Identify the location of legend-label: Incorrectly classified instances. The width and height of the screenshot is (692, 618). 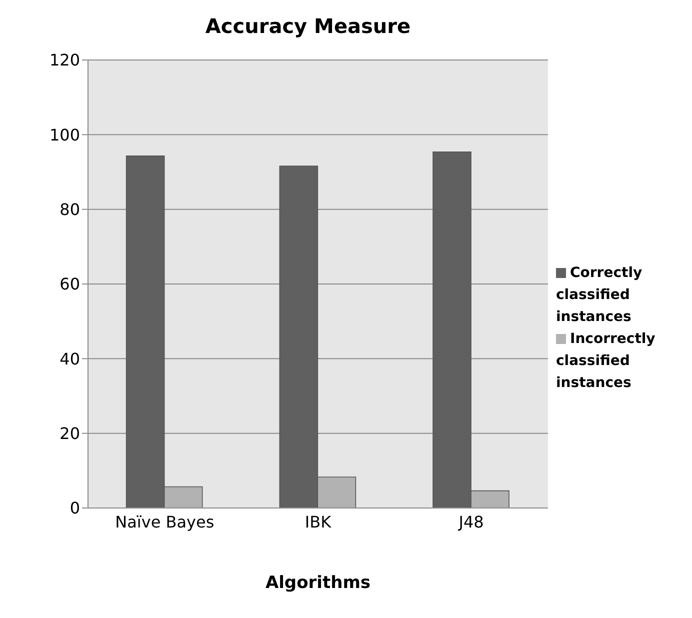
(606, 361).